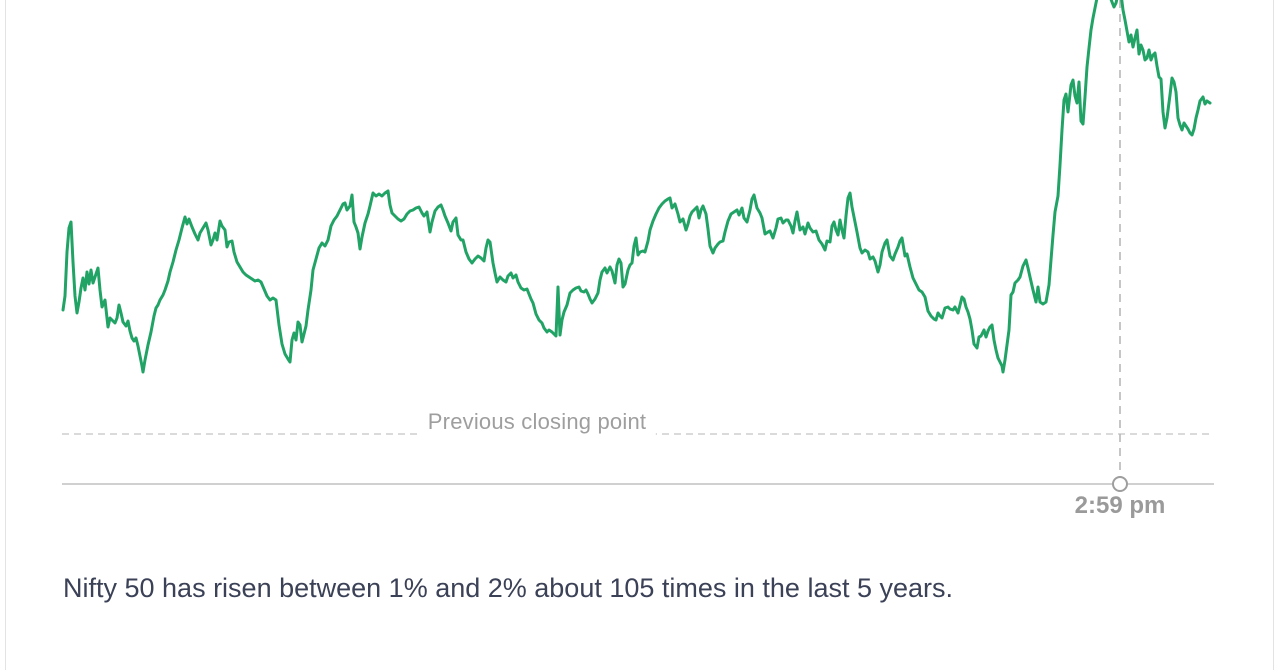  Describe the element at coordinates (1273, 335) in the screenshot. I see `page-right-border` at that location.